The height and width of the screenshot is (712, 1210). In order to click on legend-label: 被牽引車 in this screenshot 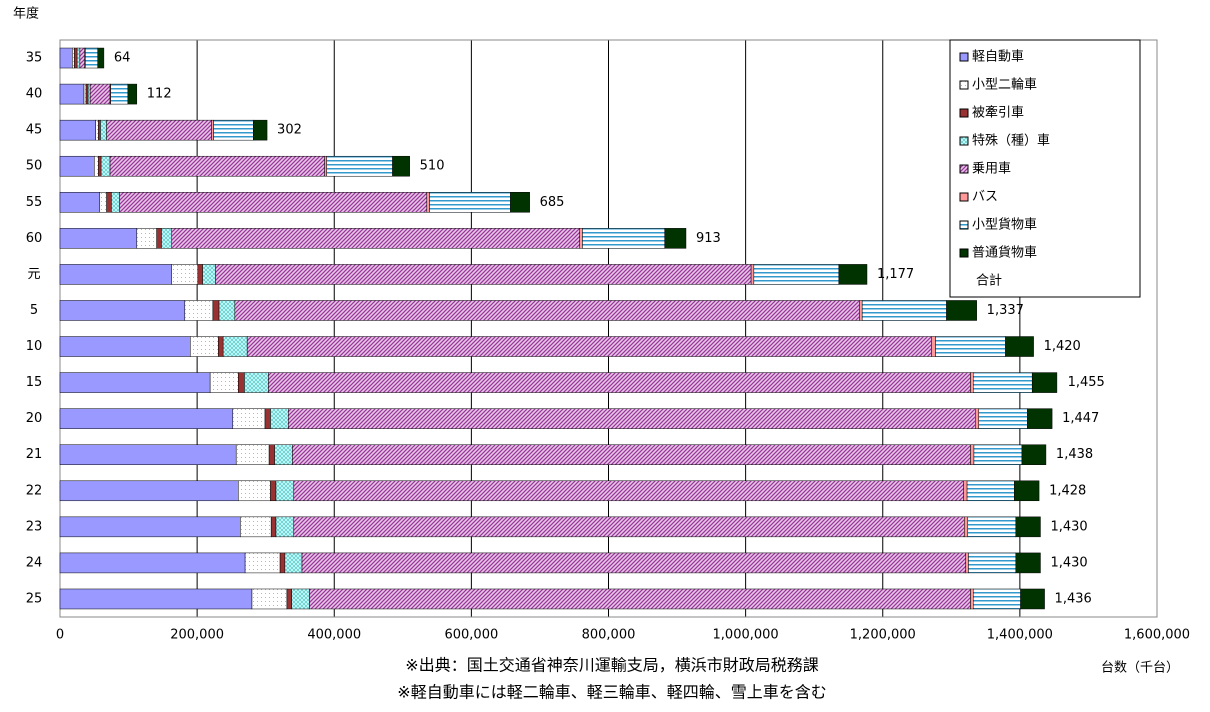, I will do `click(998, 113)`.